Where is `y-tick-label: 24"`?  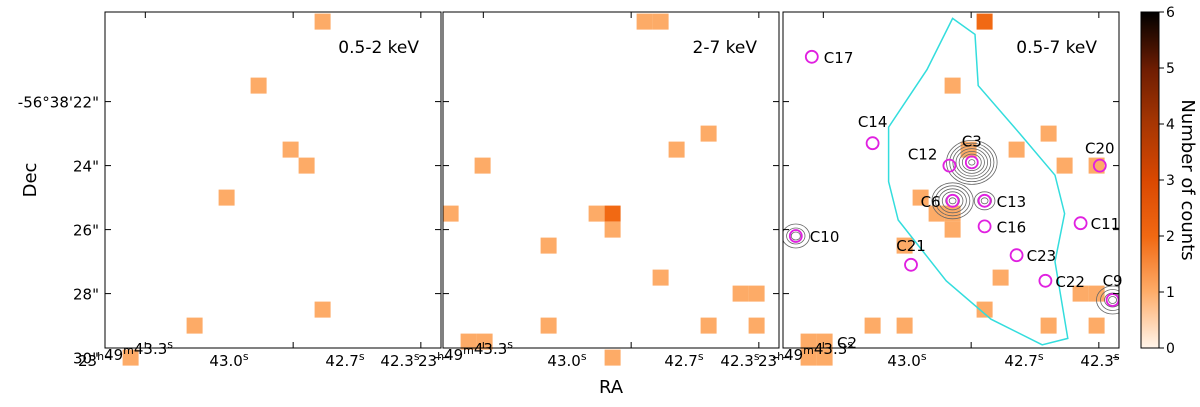
y-tick-label: 24" is located at coordinates (86, 167).